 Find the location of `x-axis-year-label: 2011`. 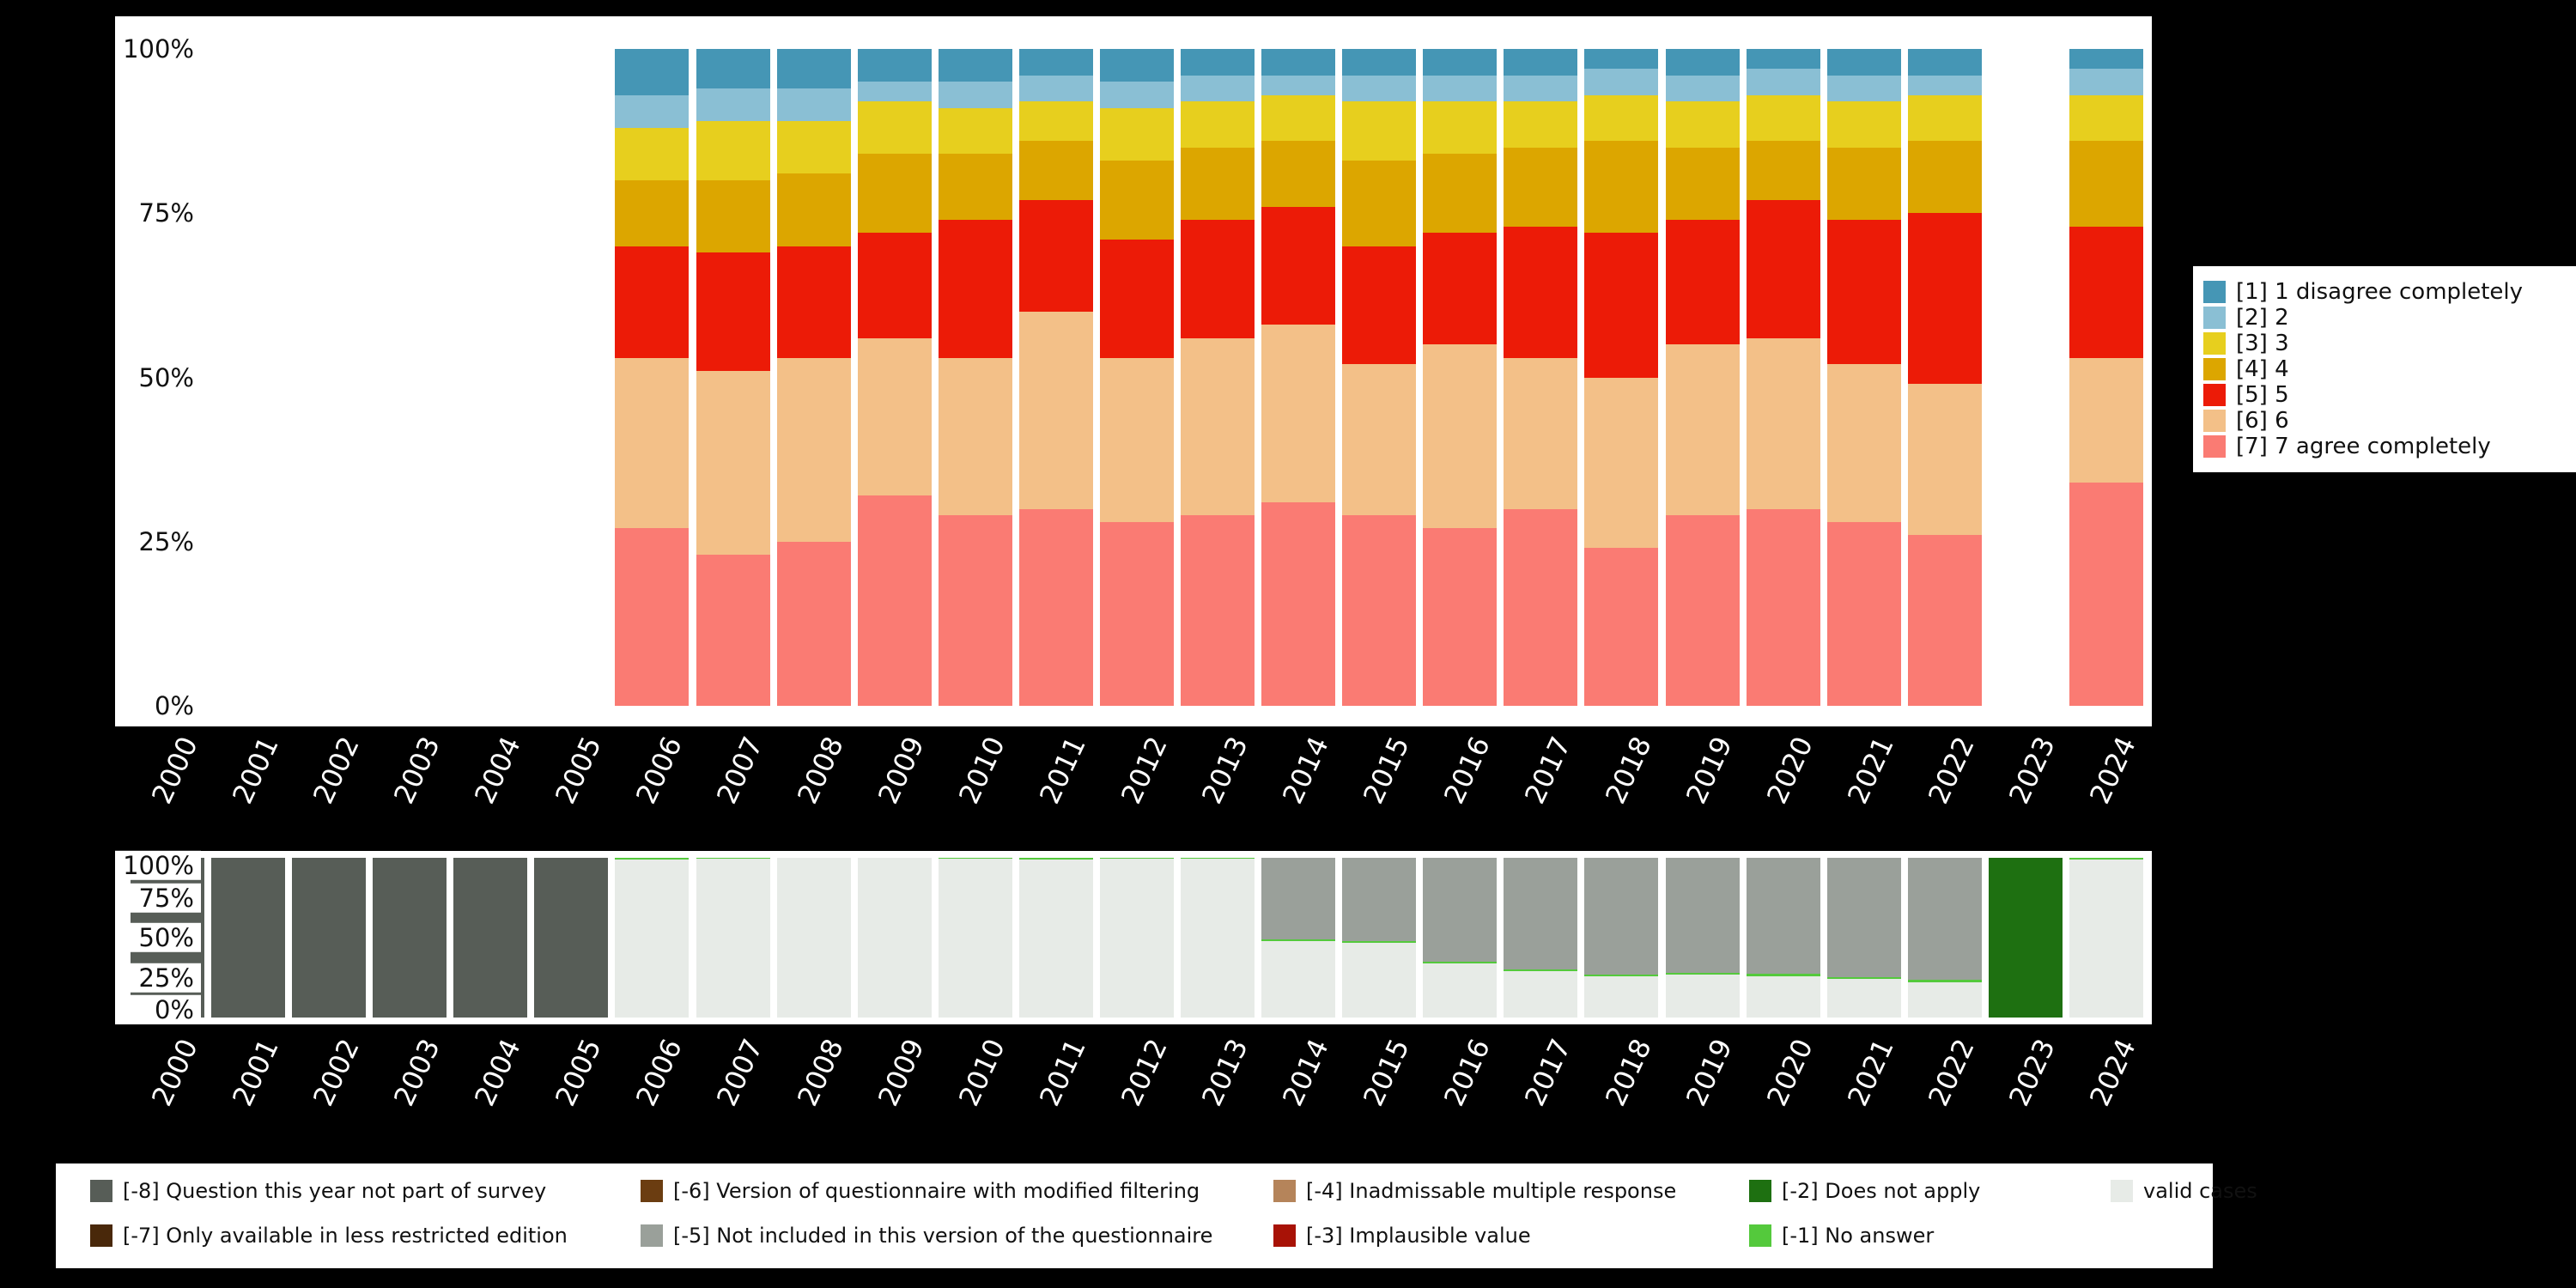

x-axis-year-label: 2011 is located at coordinates (1063, 770).